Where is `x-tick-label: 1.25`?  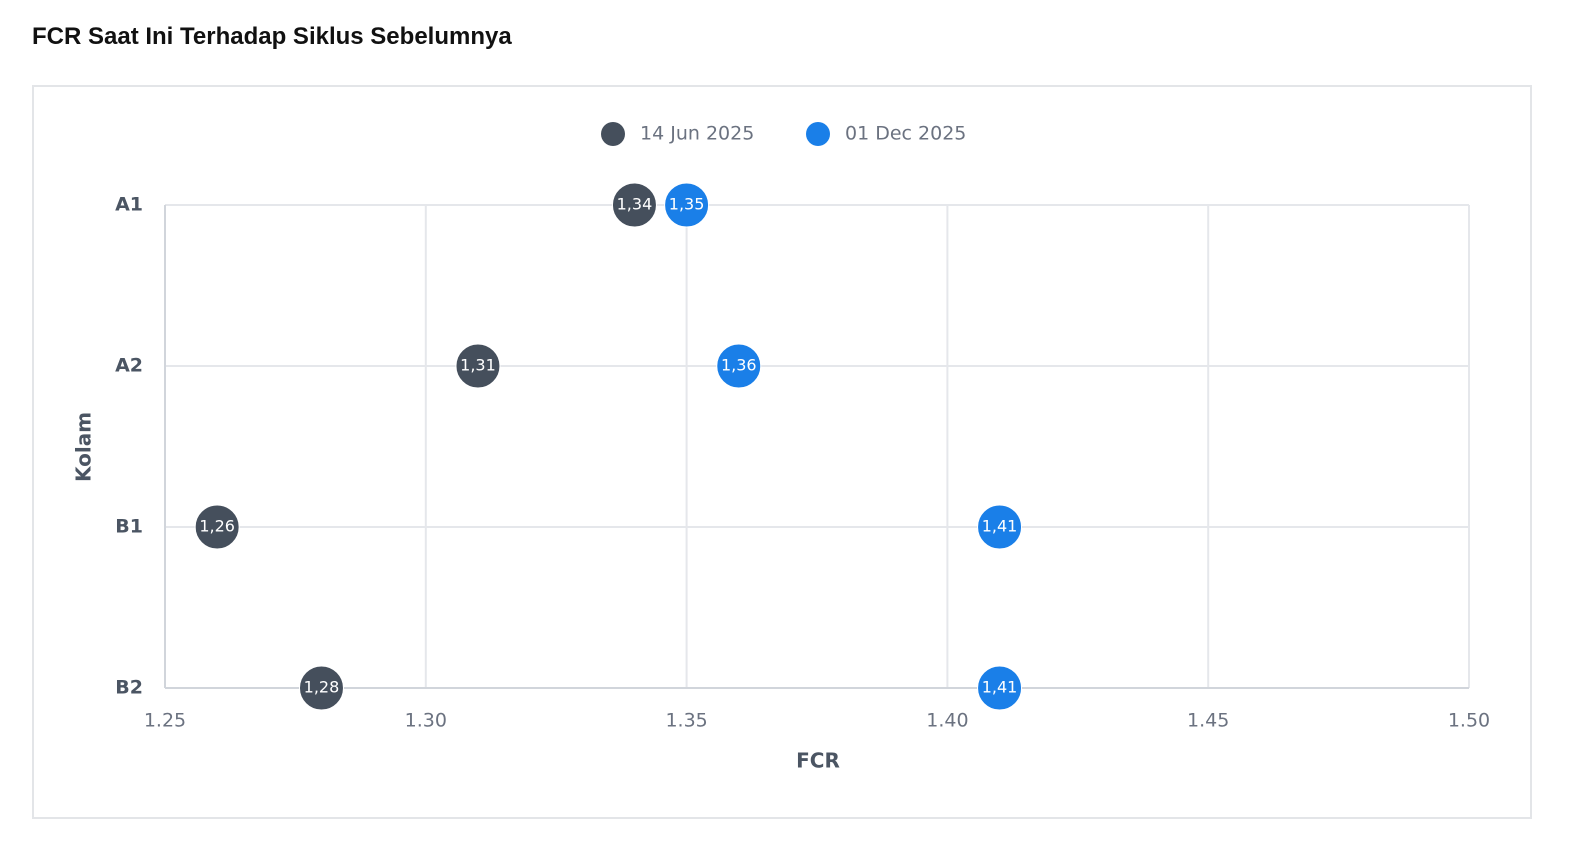
x-tick-label: 1.25 is located at coordinates (165, 721).